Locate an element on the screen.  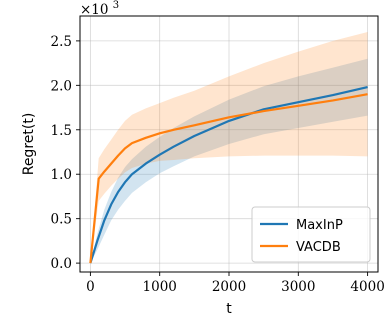
y-tick-label: 1.5 is located at coordinates (61, 131).